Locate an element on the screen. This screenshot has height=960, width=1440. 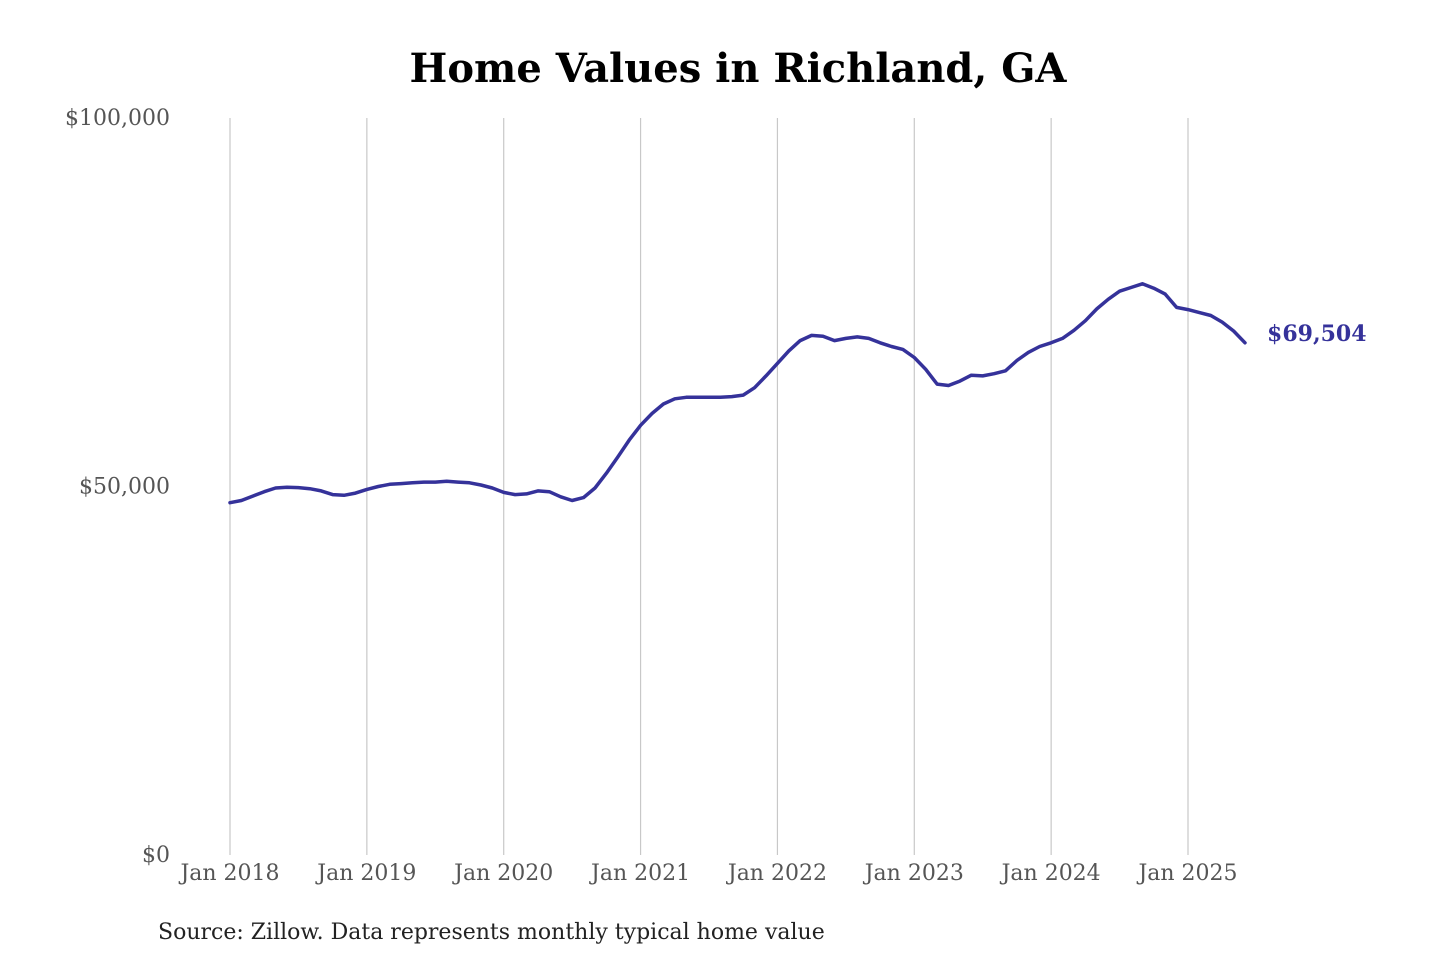
y-axis: $0 $50,000 $100,000 is located at coordinates (117, 487).